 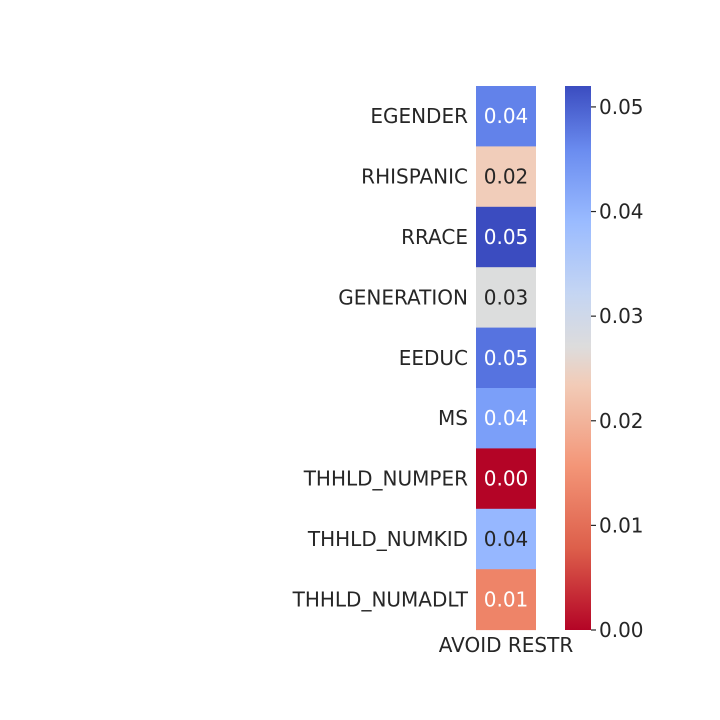 What do you see at coordinates (419, 116) in the screenshot?
I see `row-label: EGENDER` at bounding box center [419, 116].